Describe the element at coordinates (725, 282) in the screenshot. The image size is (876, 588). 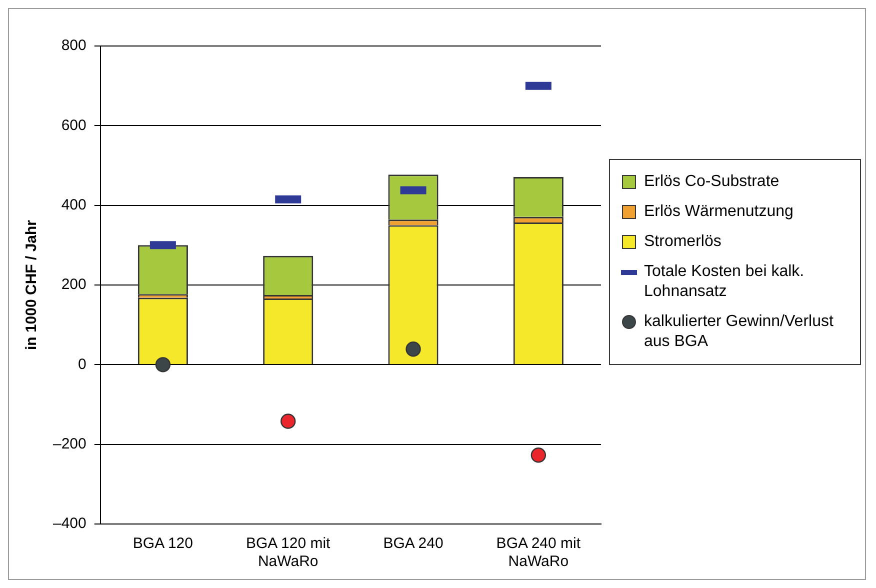
I see `legend-label: Totale Kosten bei kalk. Lohnansatz` at that location.